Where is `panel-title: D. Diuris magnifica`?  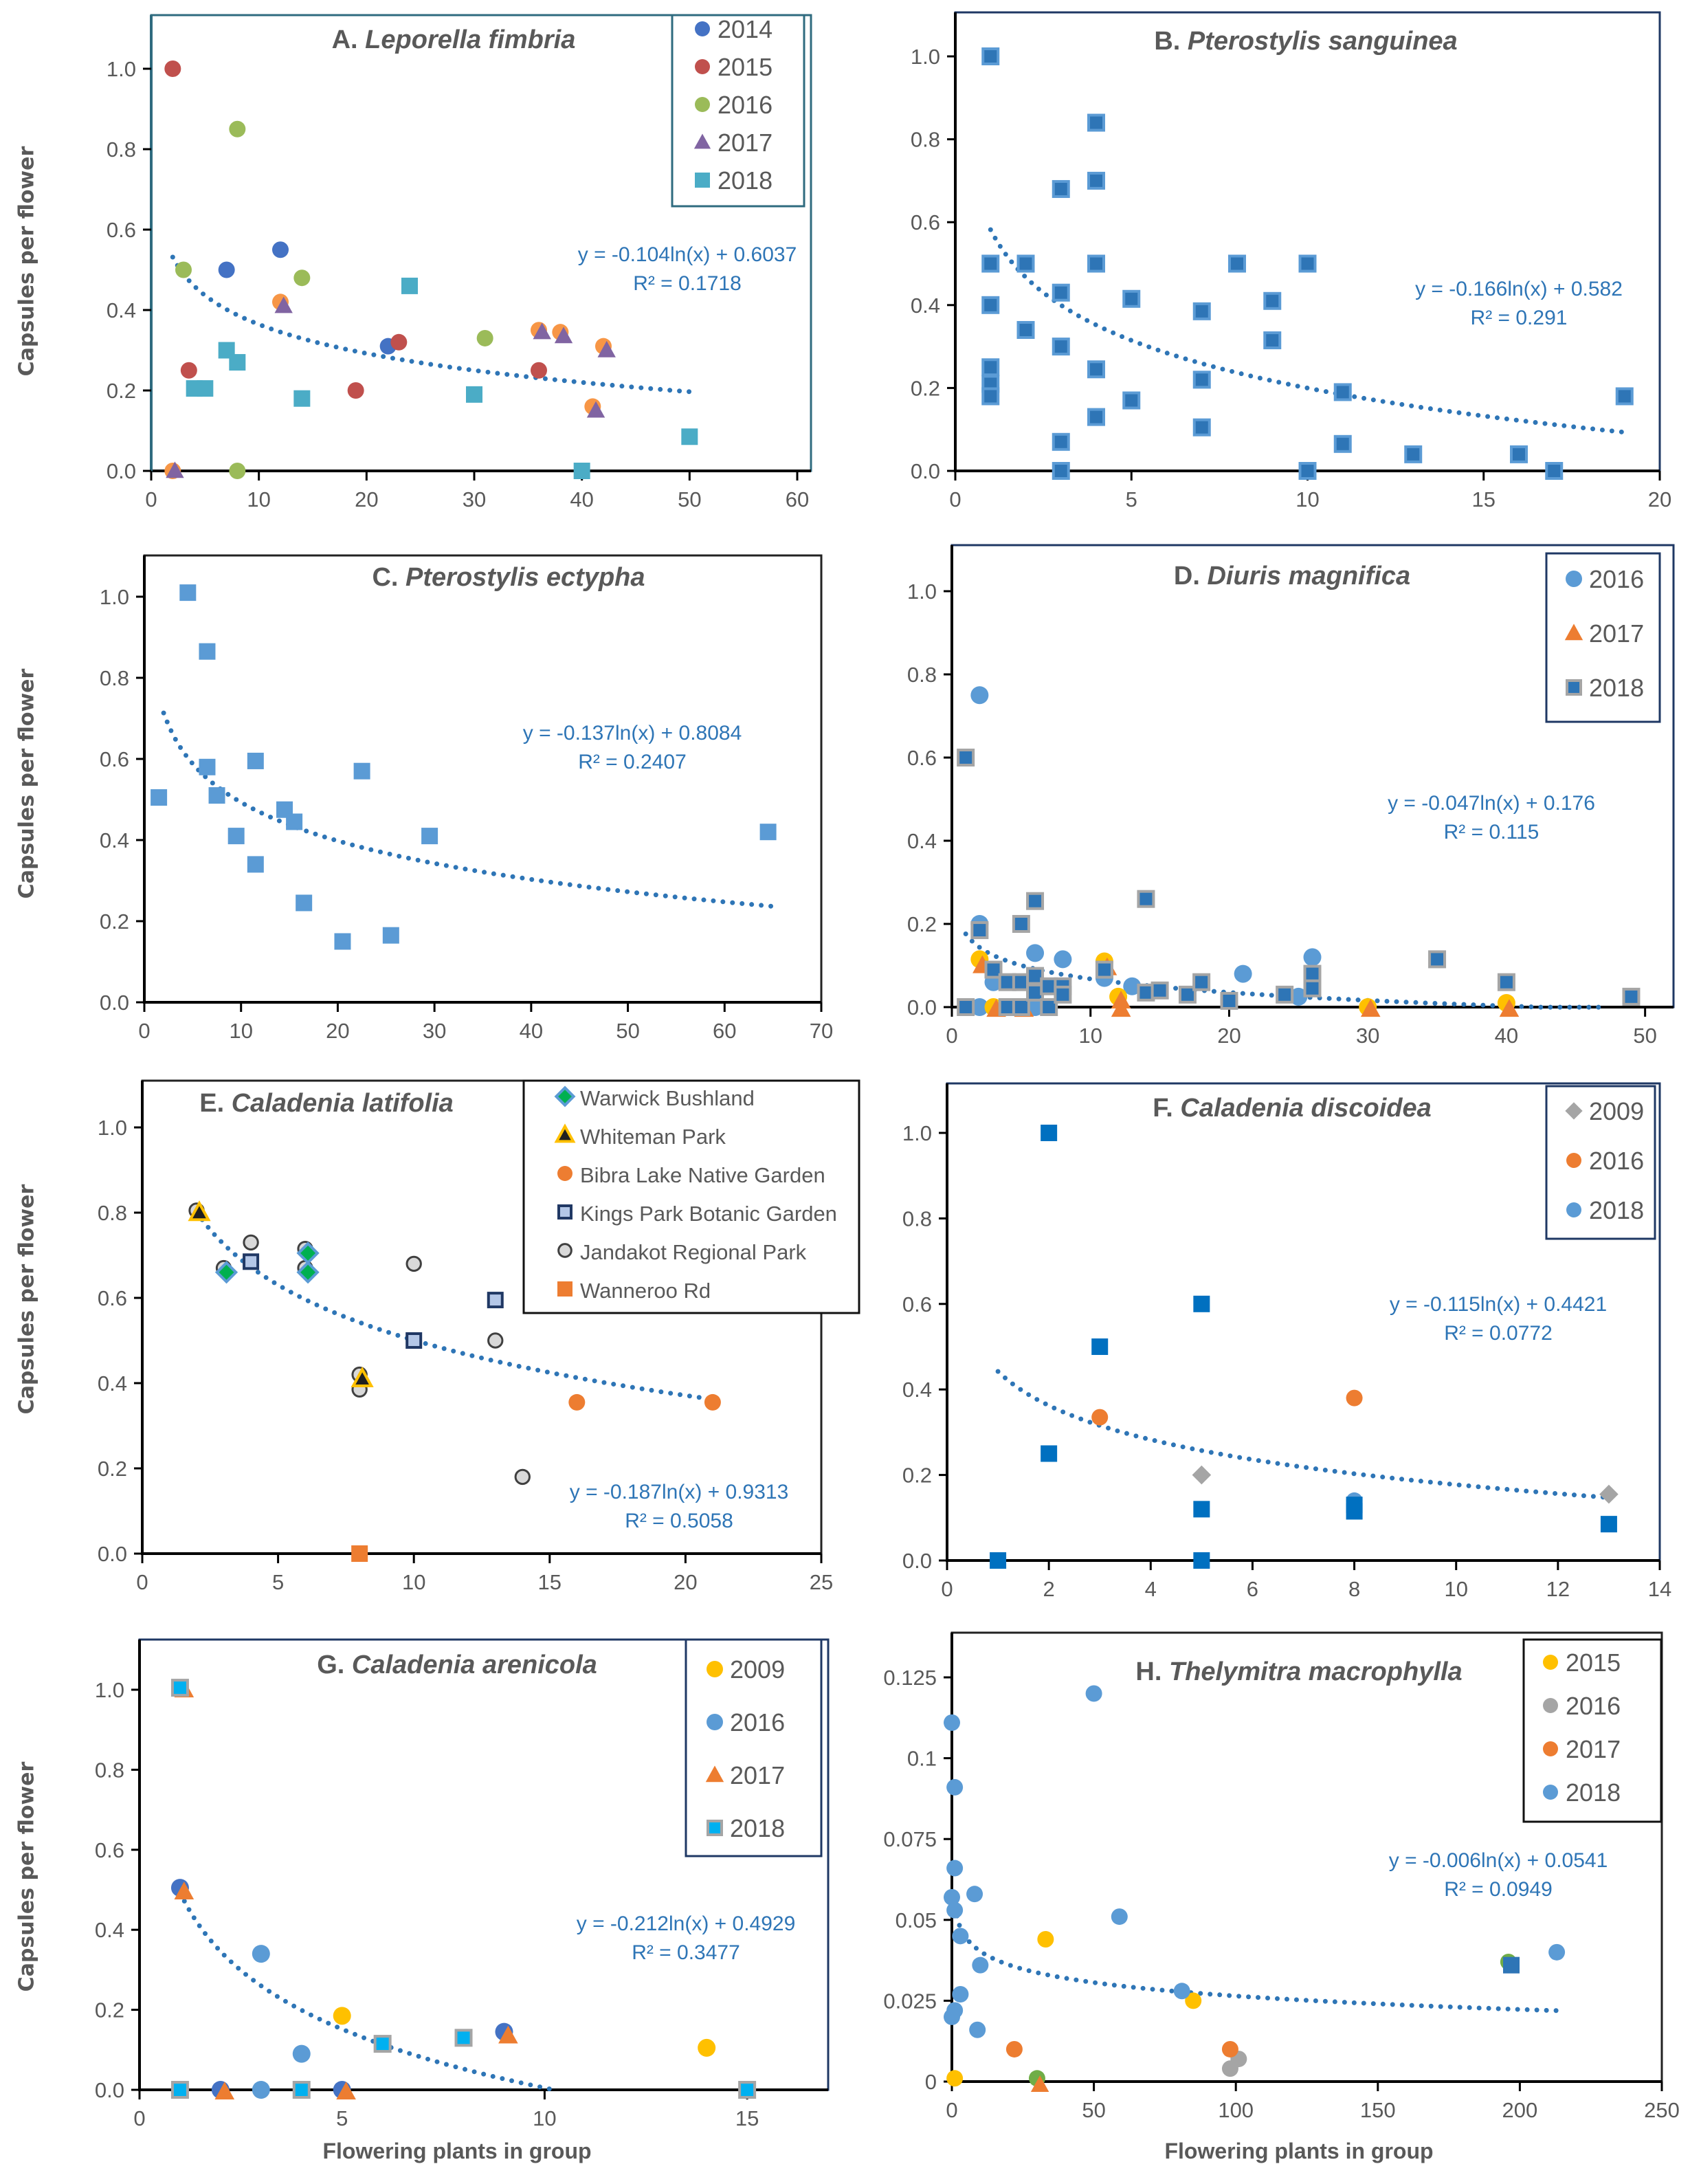
panel-title: D. Diuris magnifica is located at coordinates (1292, 576).